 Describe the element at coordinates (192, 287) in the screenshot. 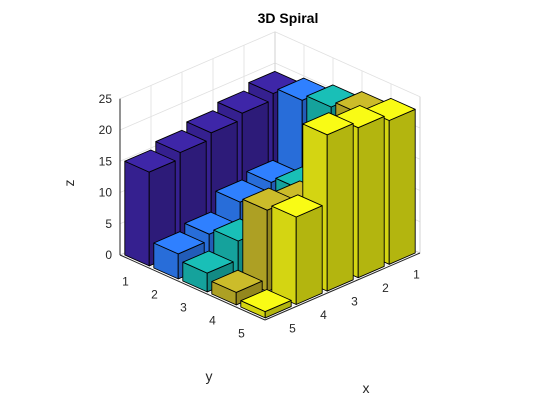

I see `x-axis-line` at that location.